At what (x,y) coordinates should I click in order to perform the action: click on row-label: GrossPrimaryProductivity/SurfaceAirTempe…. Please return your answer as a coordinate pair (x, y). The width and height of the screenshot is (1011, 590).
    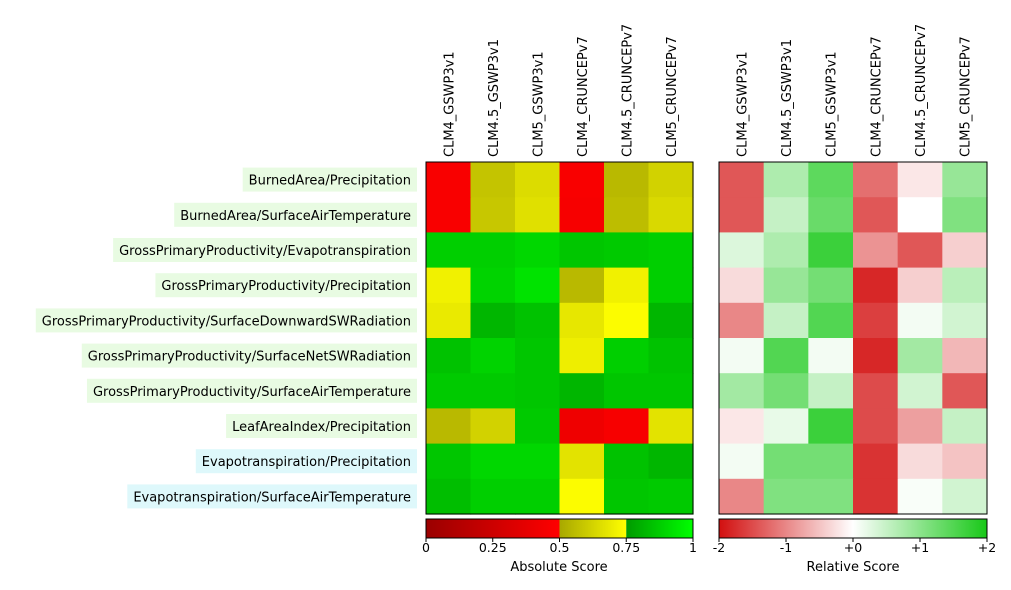
    Looking at the image, I should click on (251, 390).